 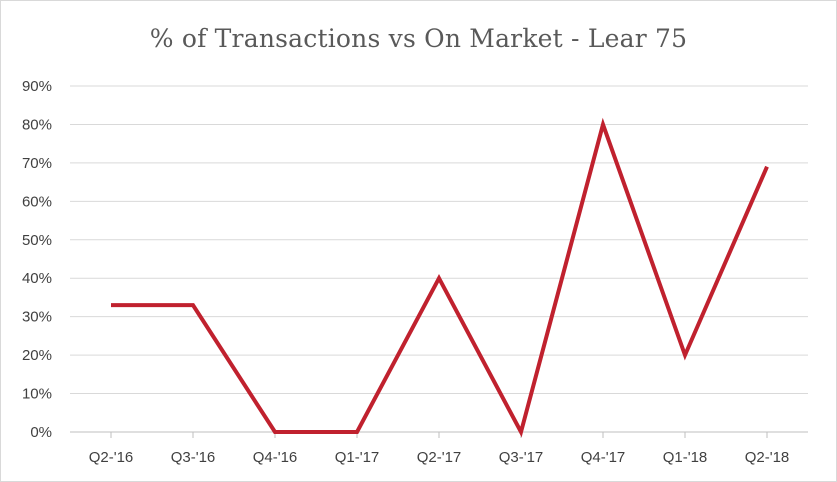 I want to click on y-tick-label: 0%, so click(x=41, y=432).